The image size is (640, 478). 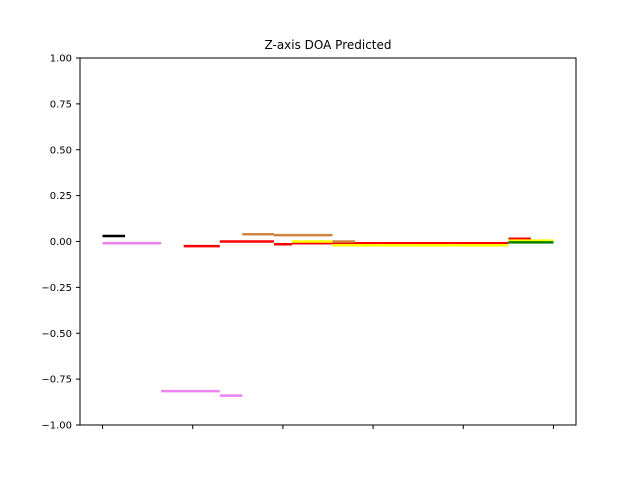 I want to click on y-tick-label-7: −0.75, so click(x=56, y=380).